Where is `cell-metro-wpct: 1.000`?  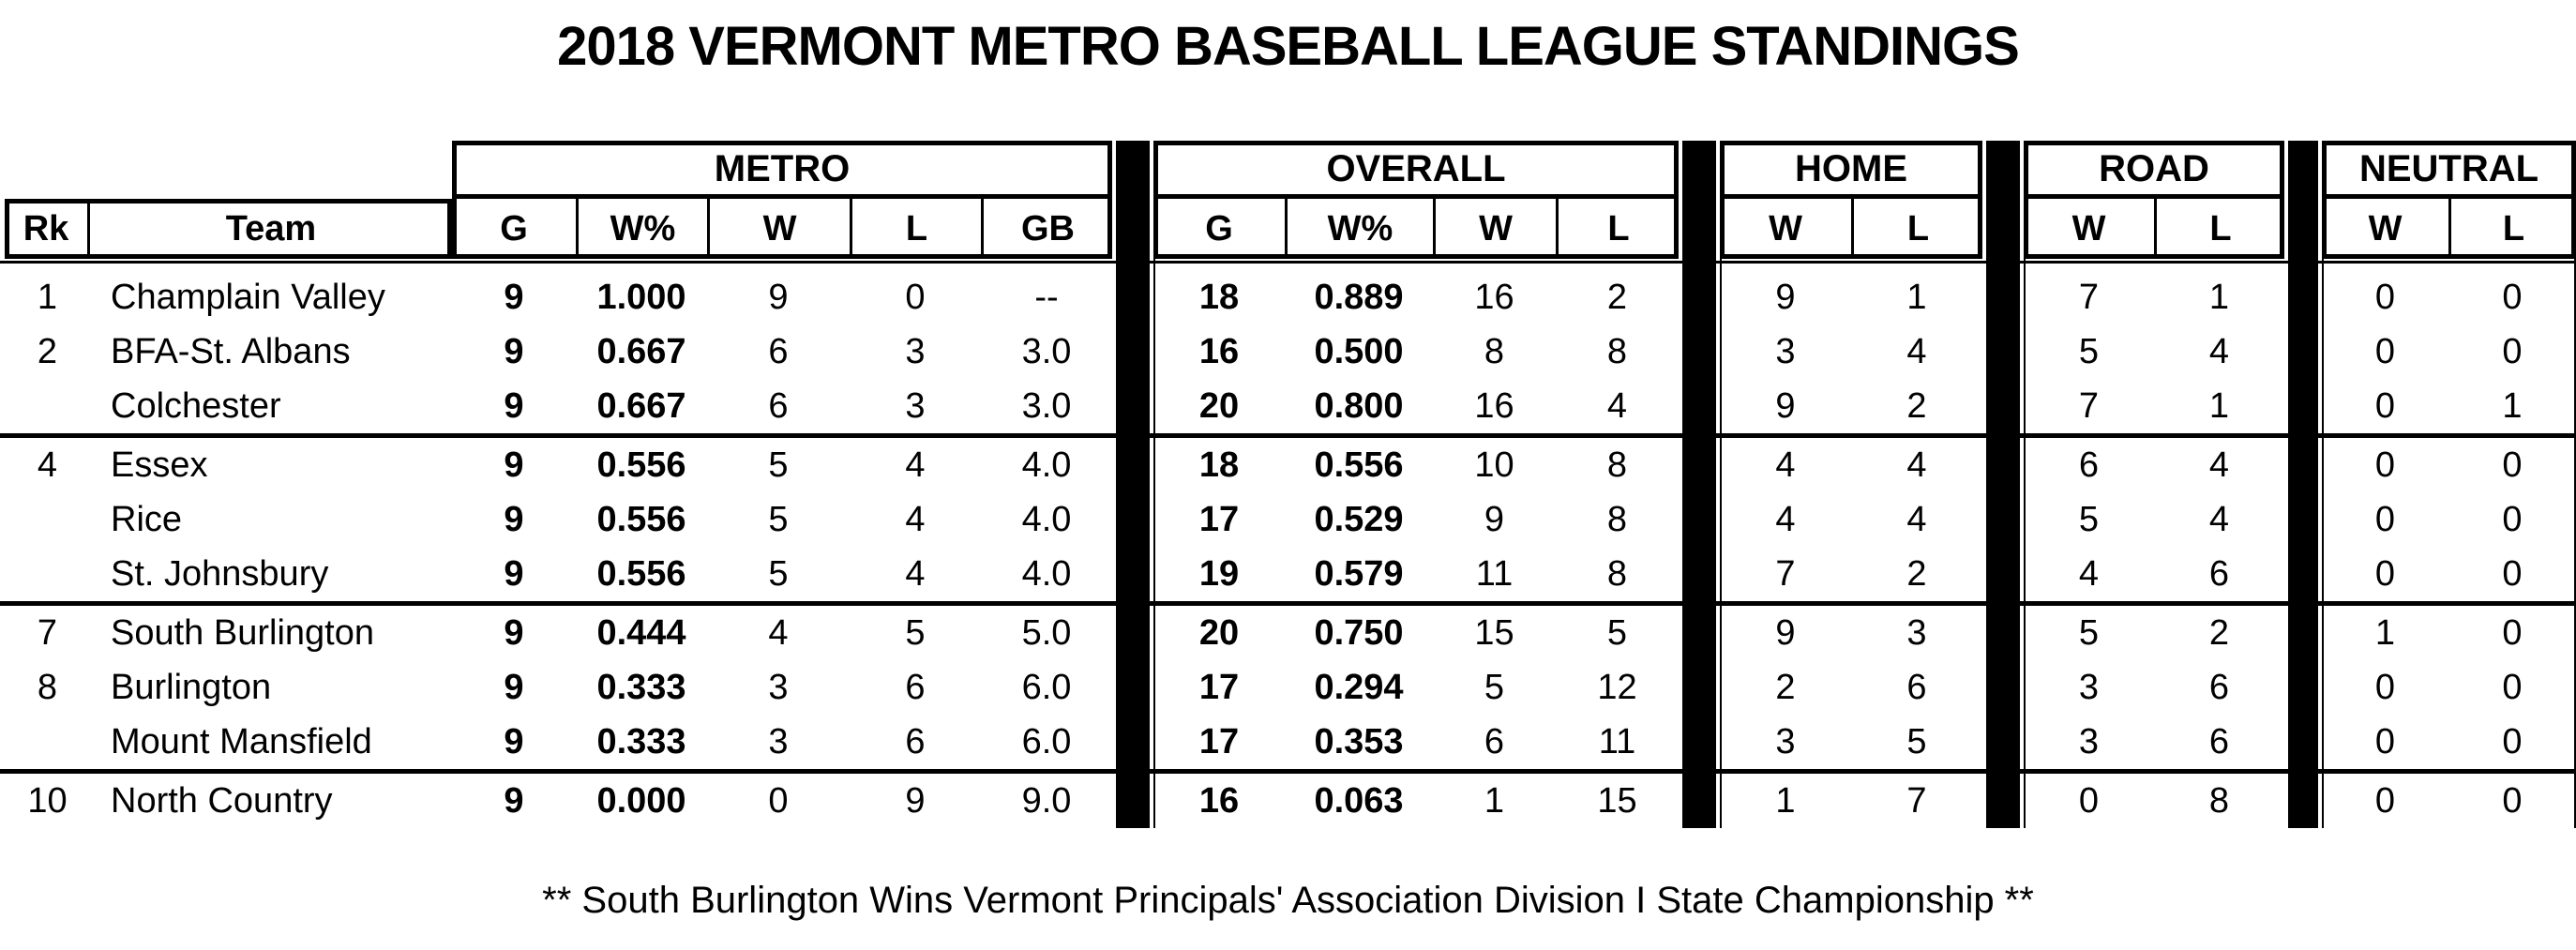
cell-metro-wpct: 1.000 is located at coordinates (641, 297).